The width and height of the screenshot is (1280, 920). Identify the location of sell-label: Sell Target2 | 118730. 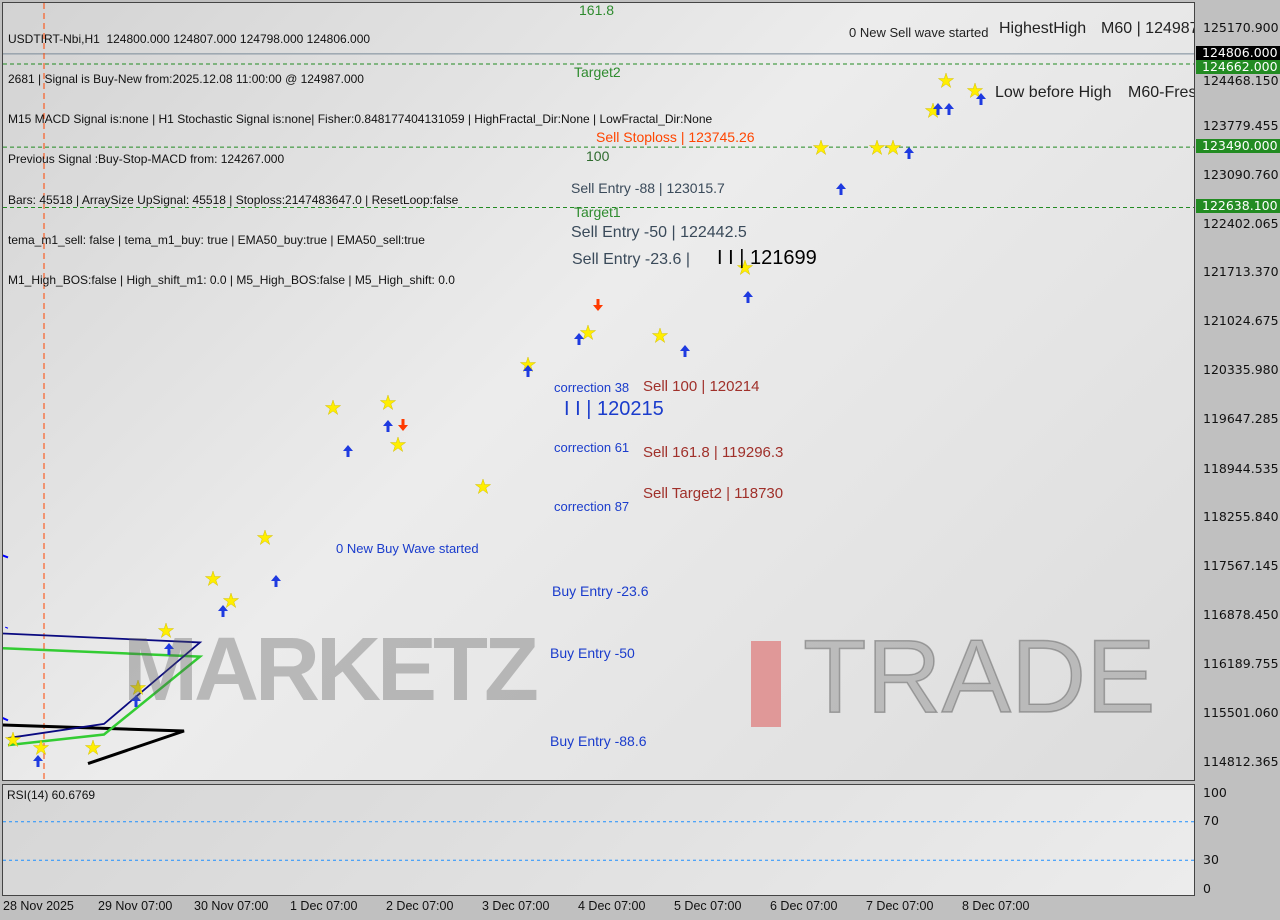
(713, 493).